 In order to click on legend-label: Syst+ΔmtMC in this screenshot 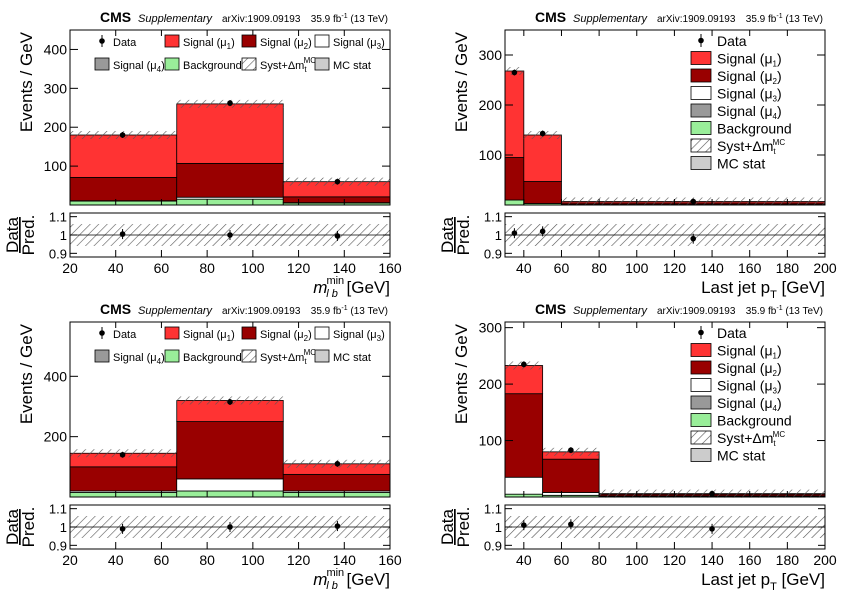, I will do `click(751, 147)`.